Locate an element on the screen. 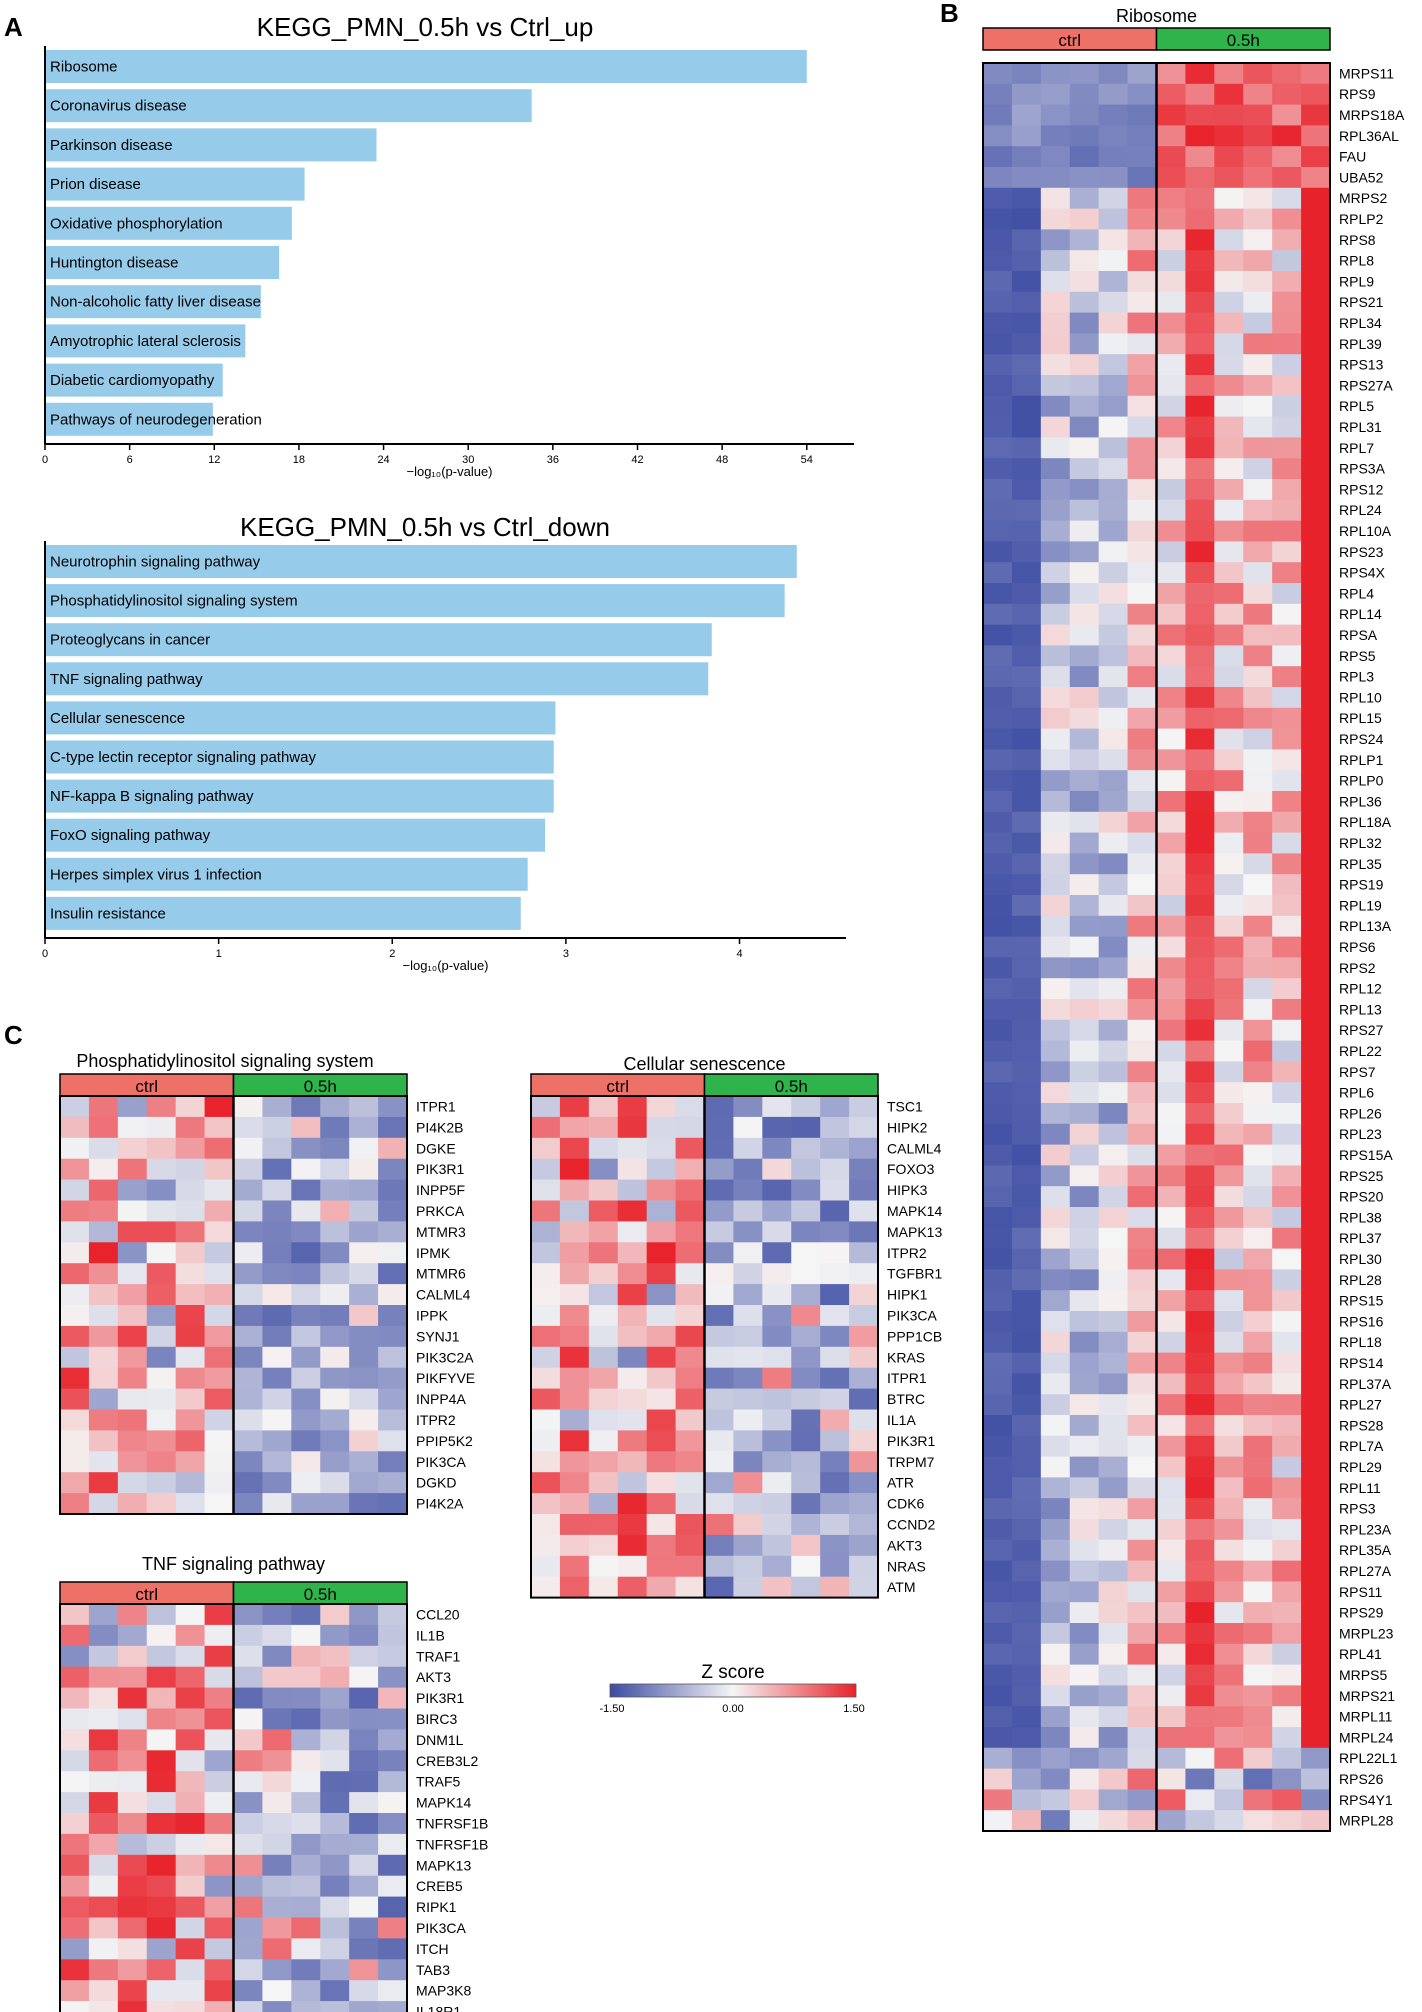 The image size is (1422, 2012). panel-label-c: C is located at coordinates (13, 1035).